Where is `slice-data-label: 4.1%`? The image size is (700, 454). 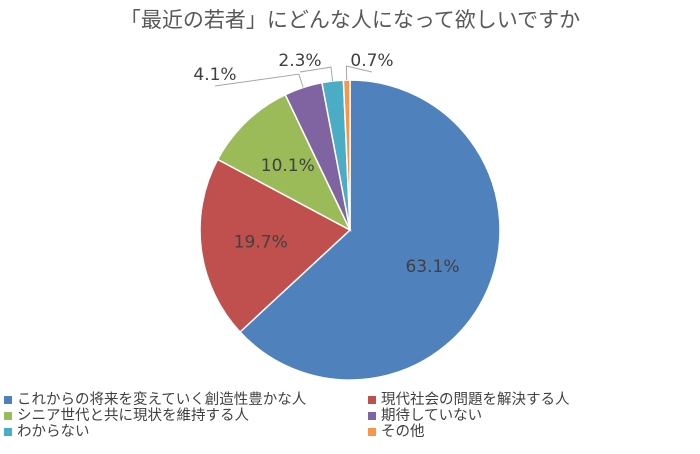 slice-data-label: 4.1% is located at coordinates (214, 75).